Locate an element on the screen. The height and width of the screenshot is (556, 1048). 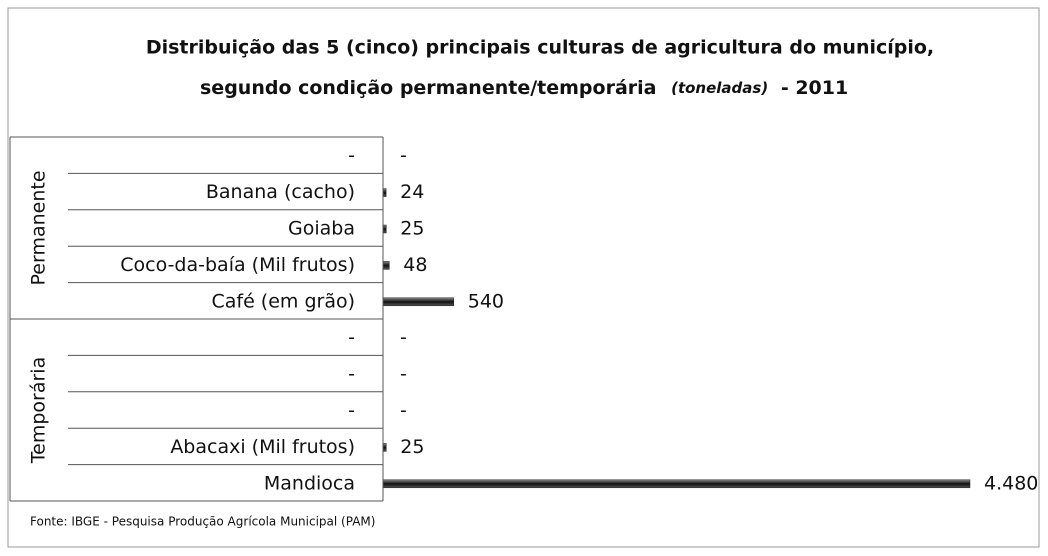
category-label: Café (em grão) is located at coordinates (283, 301).